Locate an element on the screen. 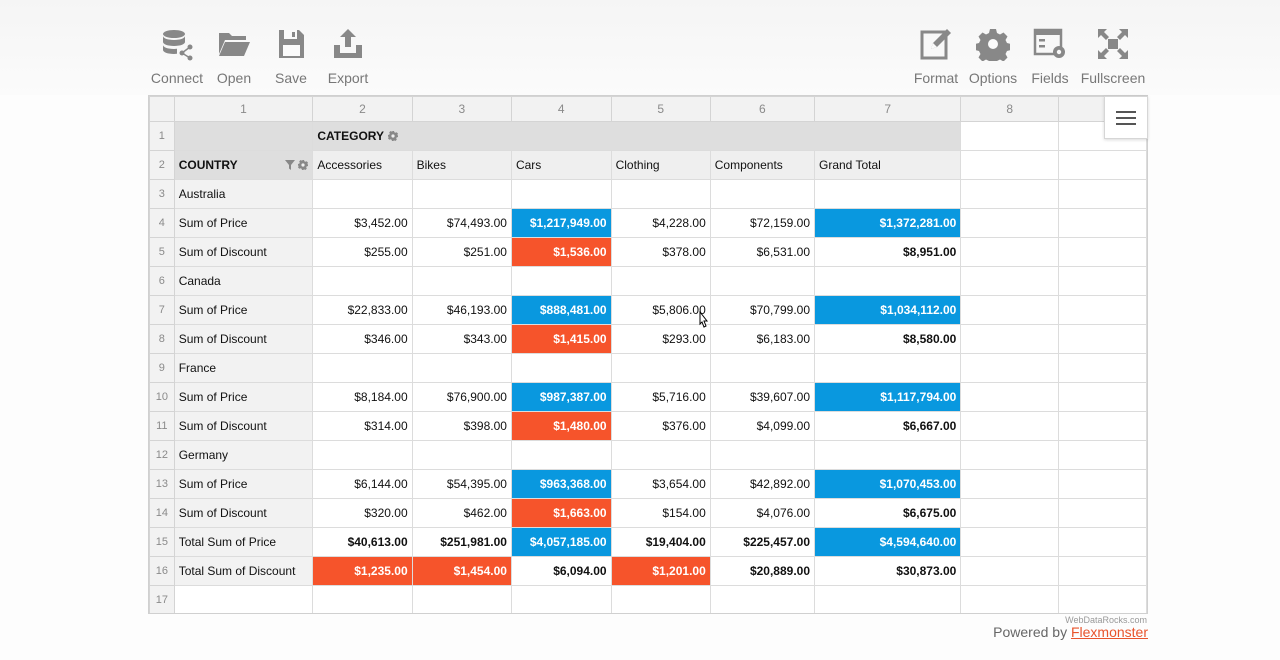 The image size is (1280, 660). value-cell: $8,580.00 is located at coordinates (887, 339).